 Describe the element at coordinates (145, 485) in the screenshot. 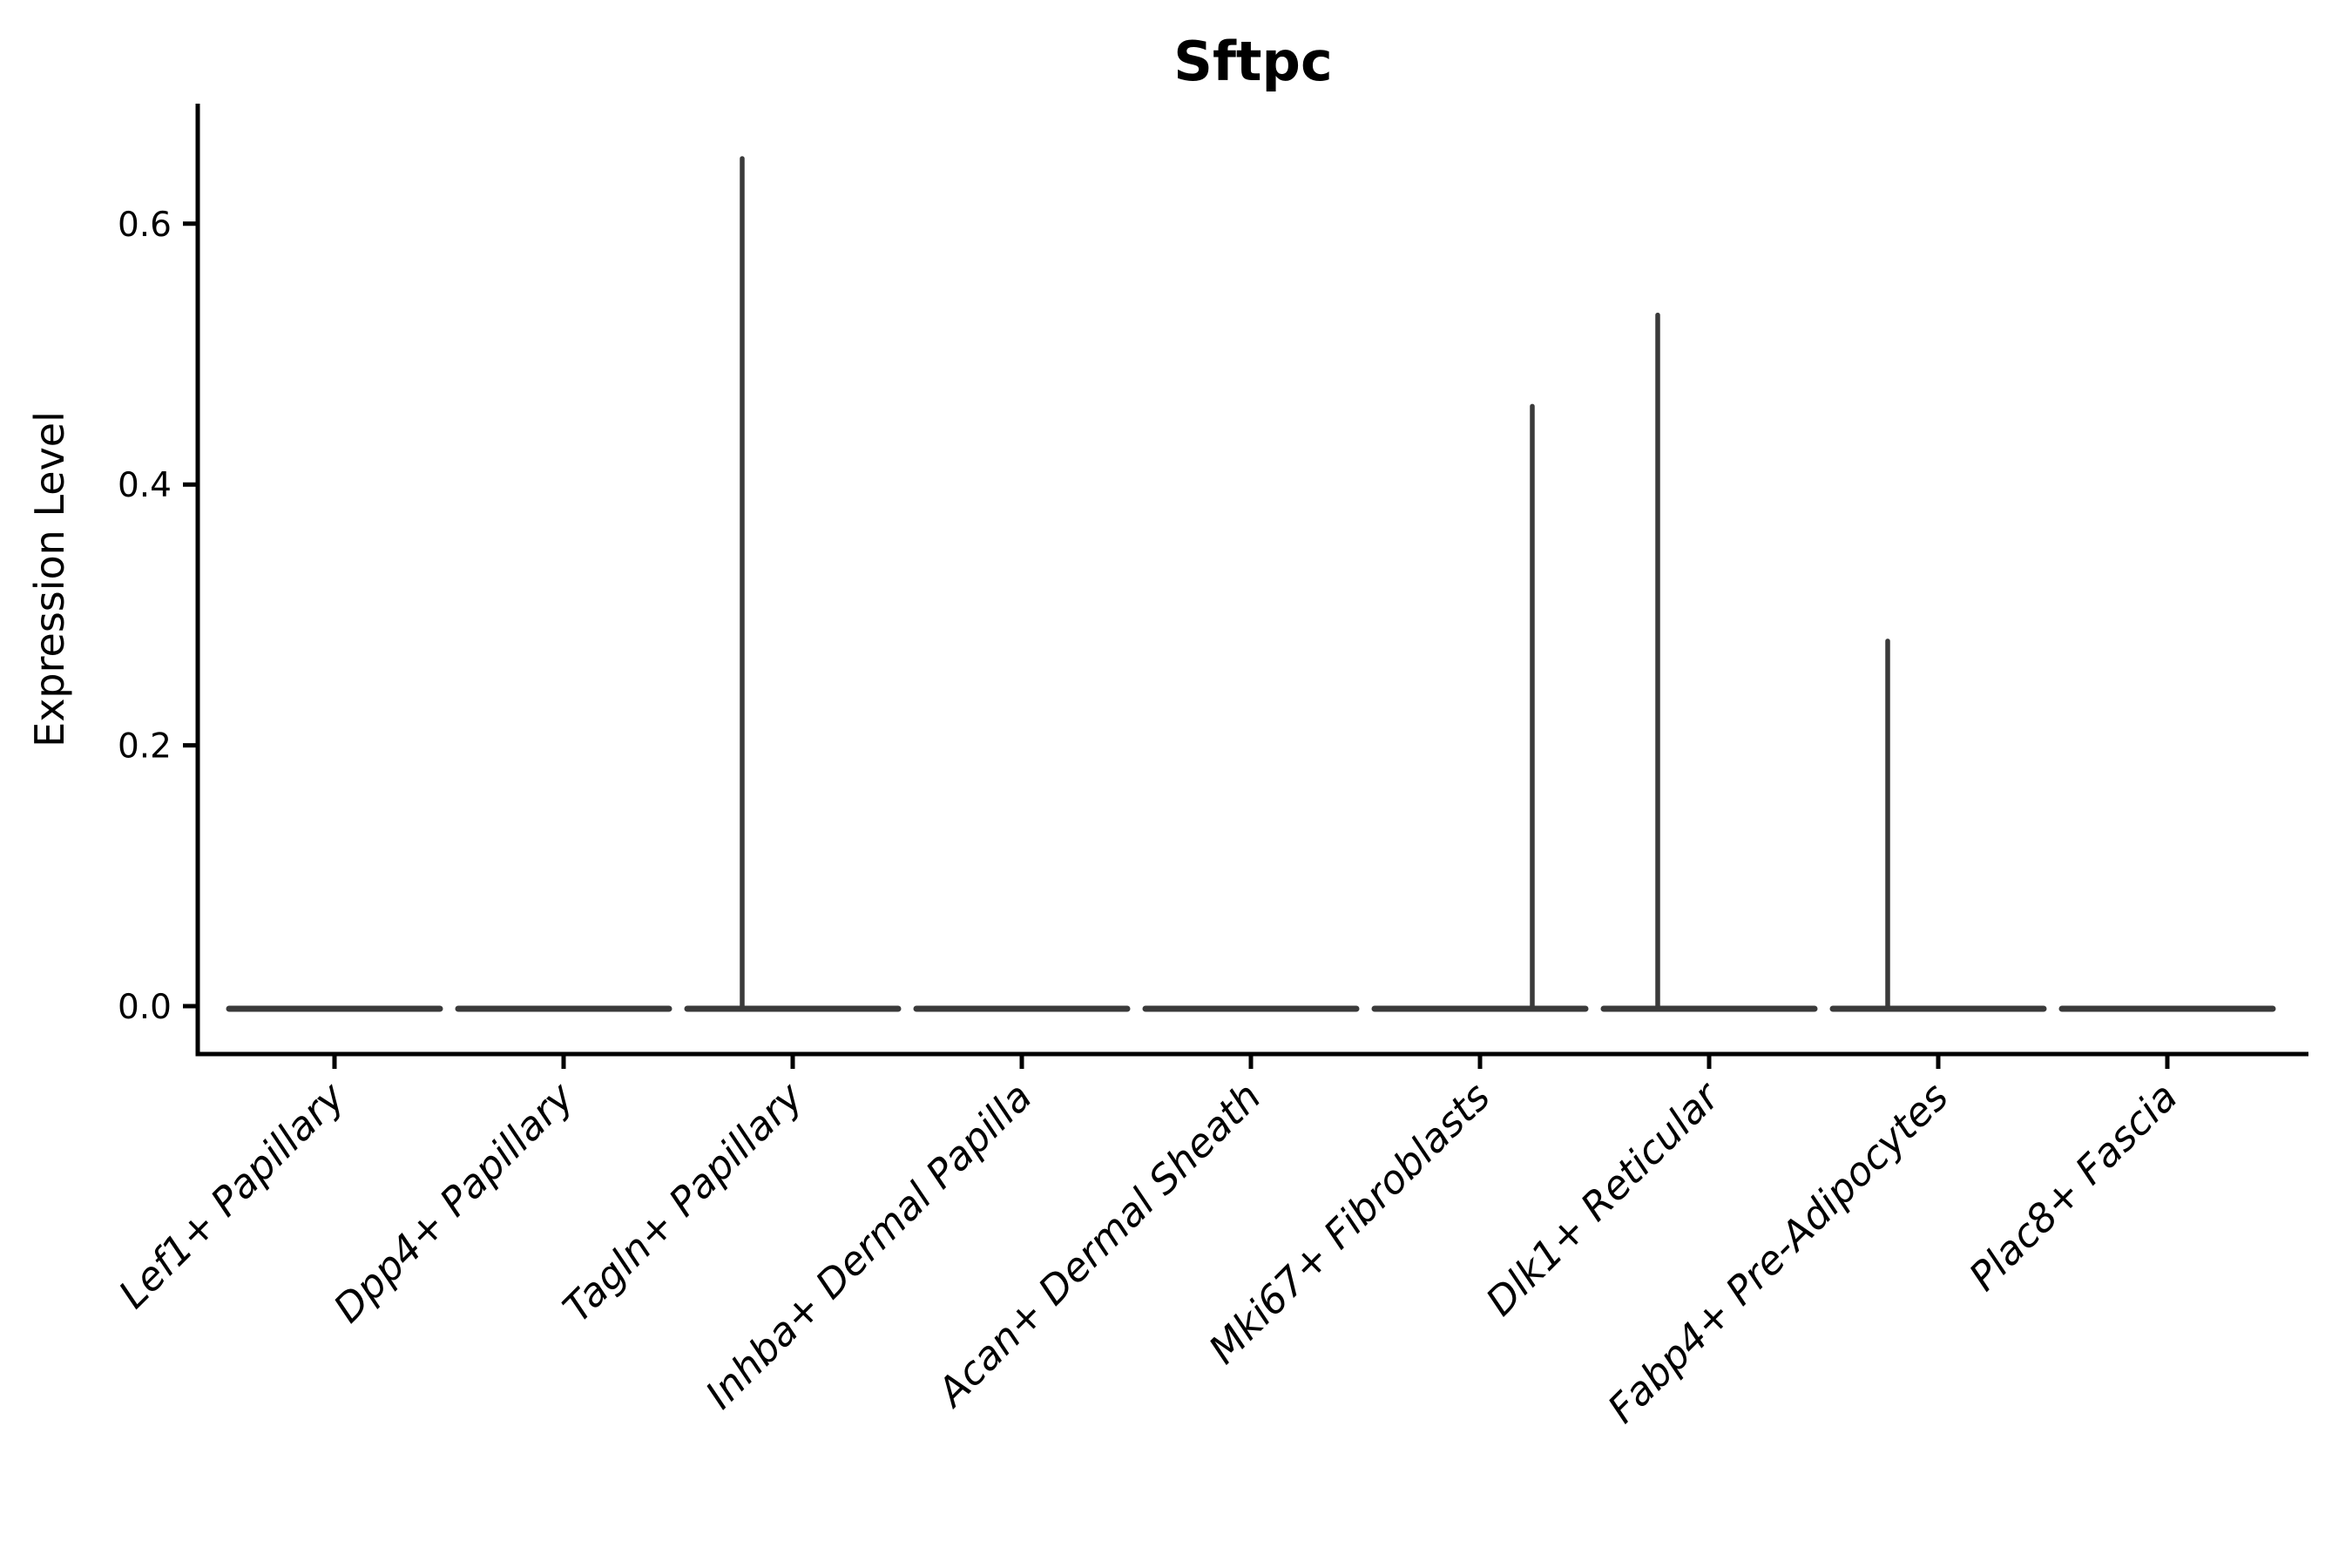

I see `y-tick-label: 0.4` at that location.